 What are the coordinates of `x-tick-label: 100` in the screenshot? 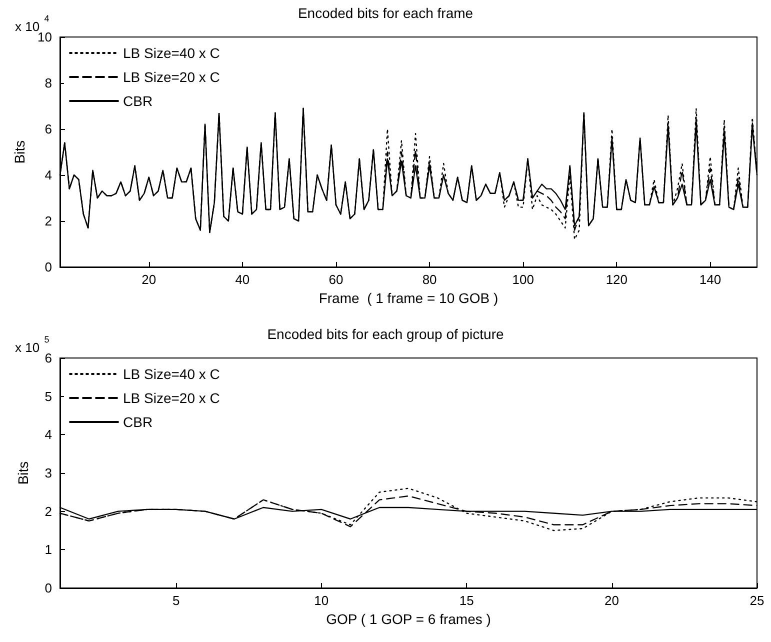 It's located at (523, 279).